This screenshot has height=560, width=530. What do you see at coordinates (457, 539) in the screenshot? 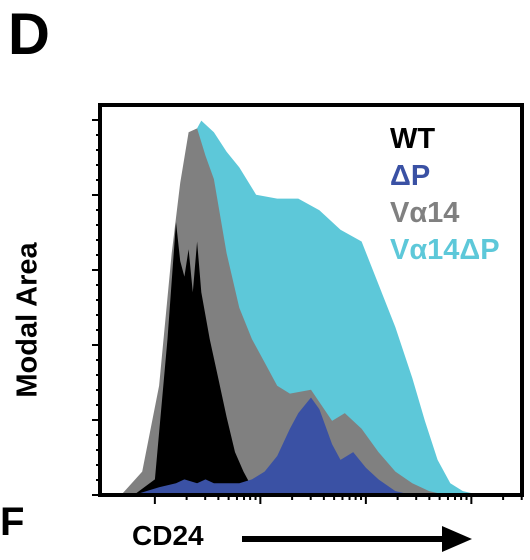
I see `arrow-head` at bounding box center [457, 539].